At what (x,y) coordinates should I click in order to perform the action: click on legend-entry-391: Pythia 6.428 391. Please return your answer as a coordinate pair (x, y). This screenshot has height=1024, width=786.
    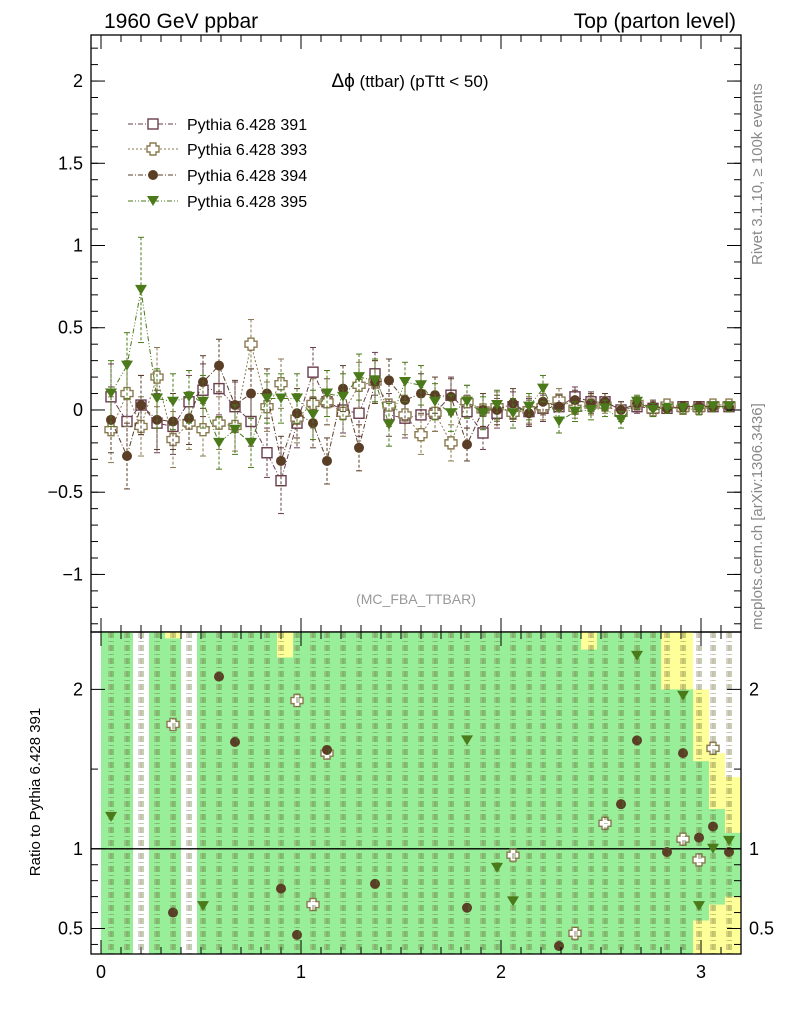
    Looking at the image, I should click on (217, 125).